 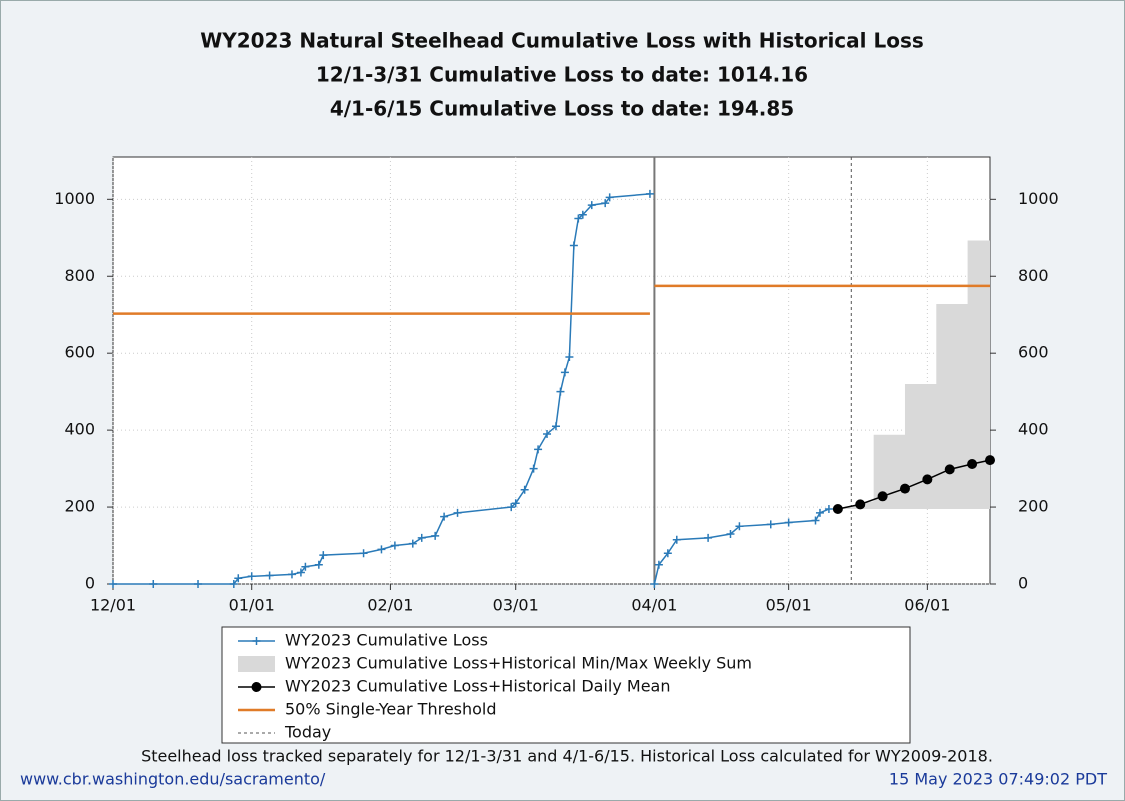 I want to click on timestamp: 15 May 2023 07:49:02 PDT, so click(x=998, y=779).